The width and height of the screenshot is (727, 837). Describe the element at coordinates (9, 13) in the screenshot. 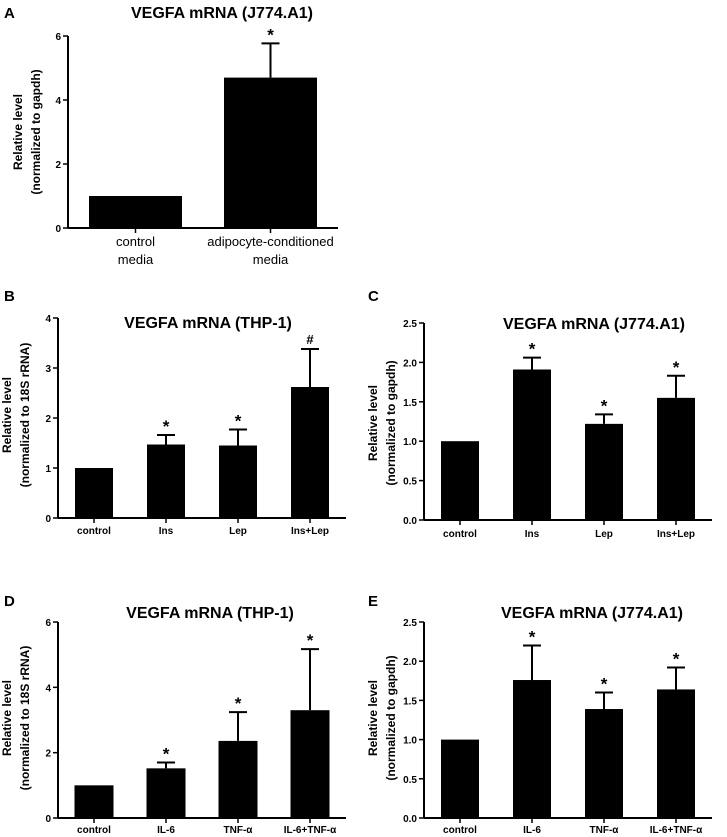

I see `panel-letter-a: A` at that location.